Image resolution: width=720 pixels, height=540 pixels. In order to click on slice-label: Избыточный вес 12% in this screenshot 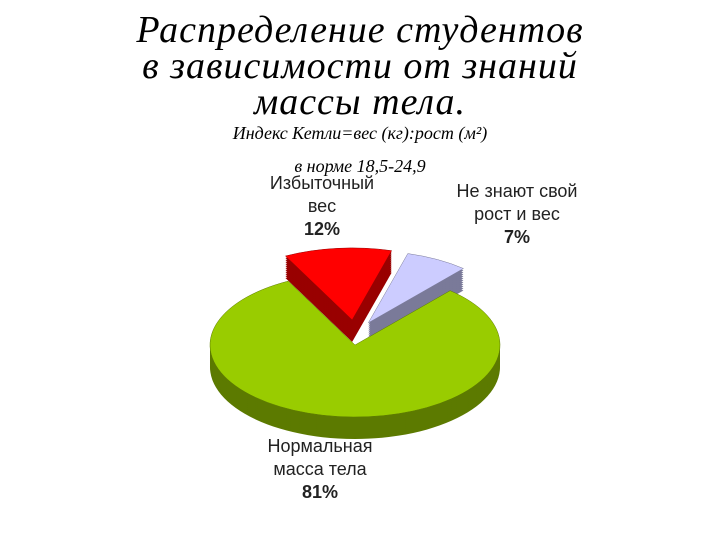, I will do `click(322, 206)`.